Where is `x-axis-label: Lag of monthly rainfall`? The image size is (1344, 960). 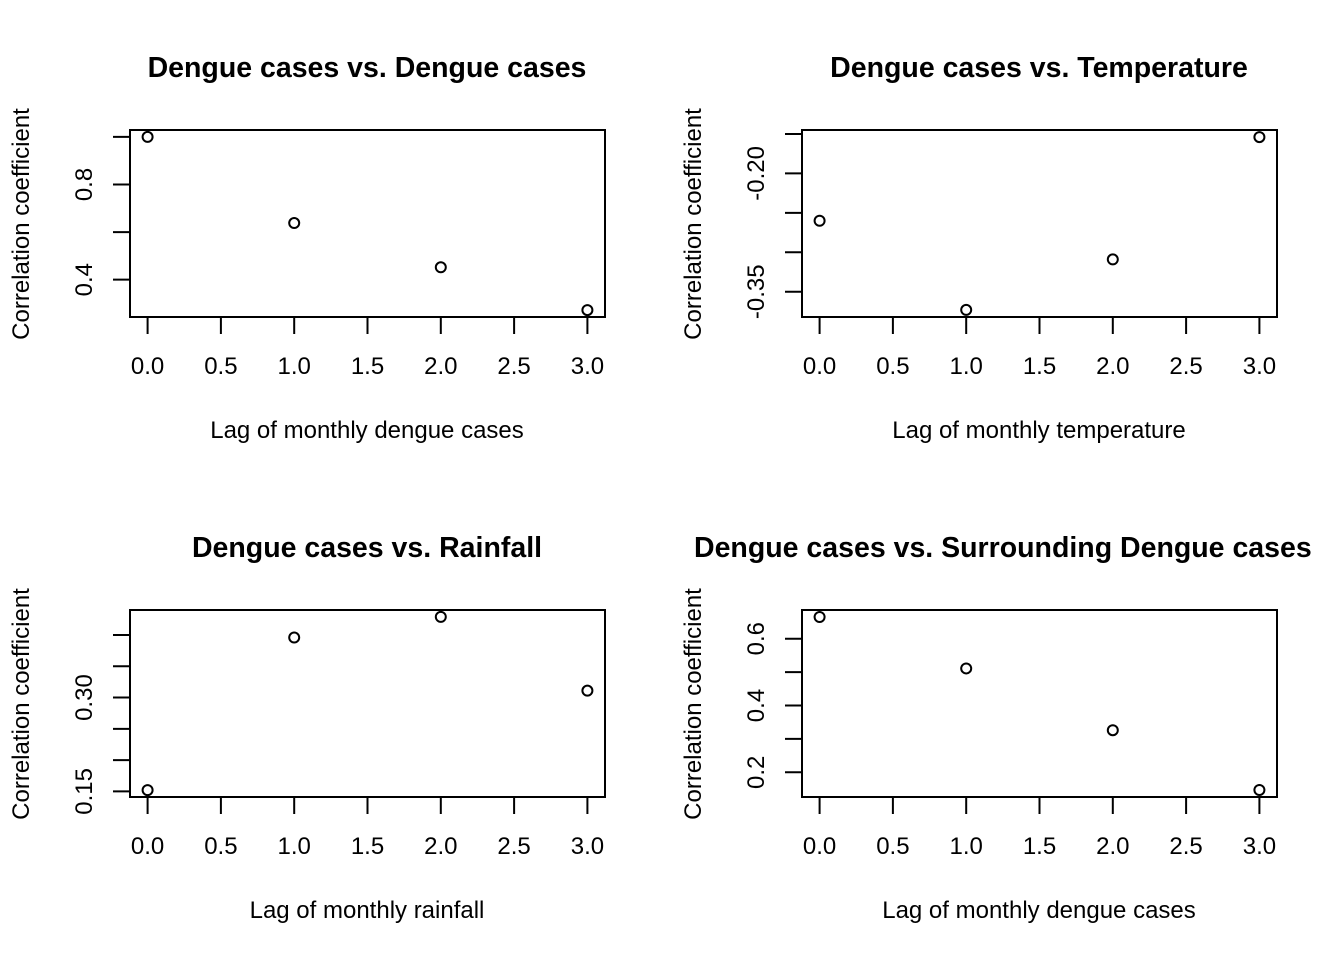 x-axis-label: Lag of monthly rainfall is located at coordinates (367, 910).